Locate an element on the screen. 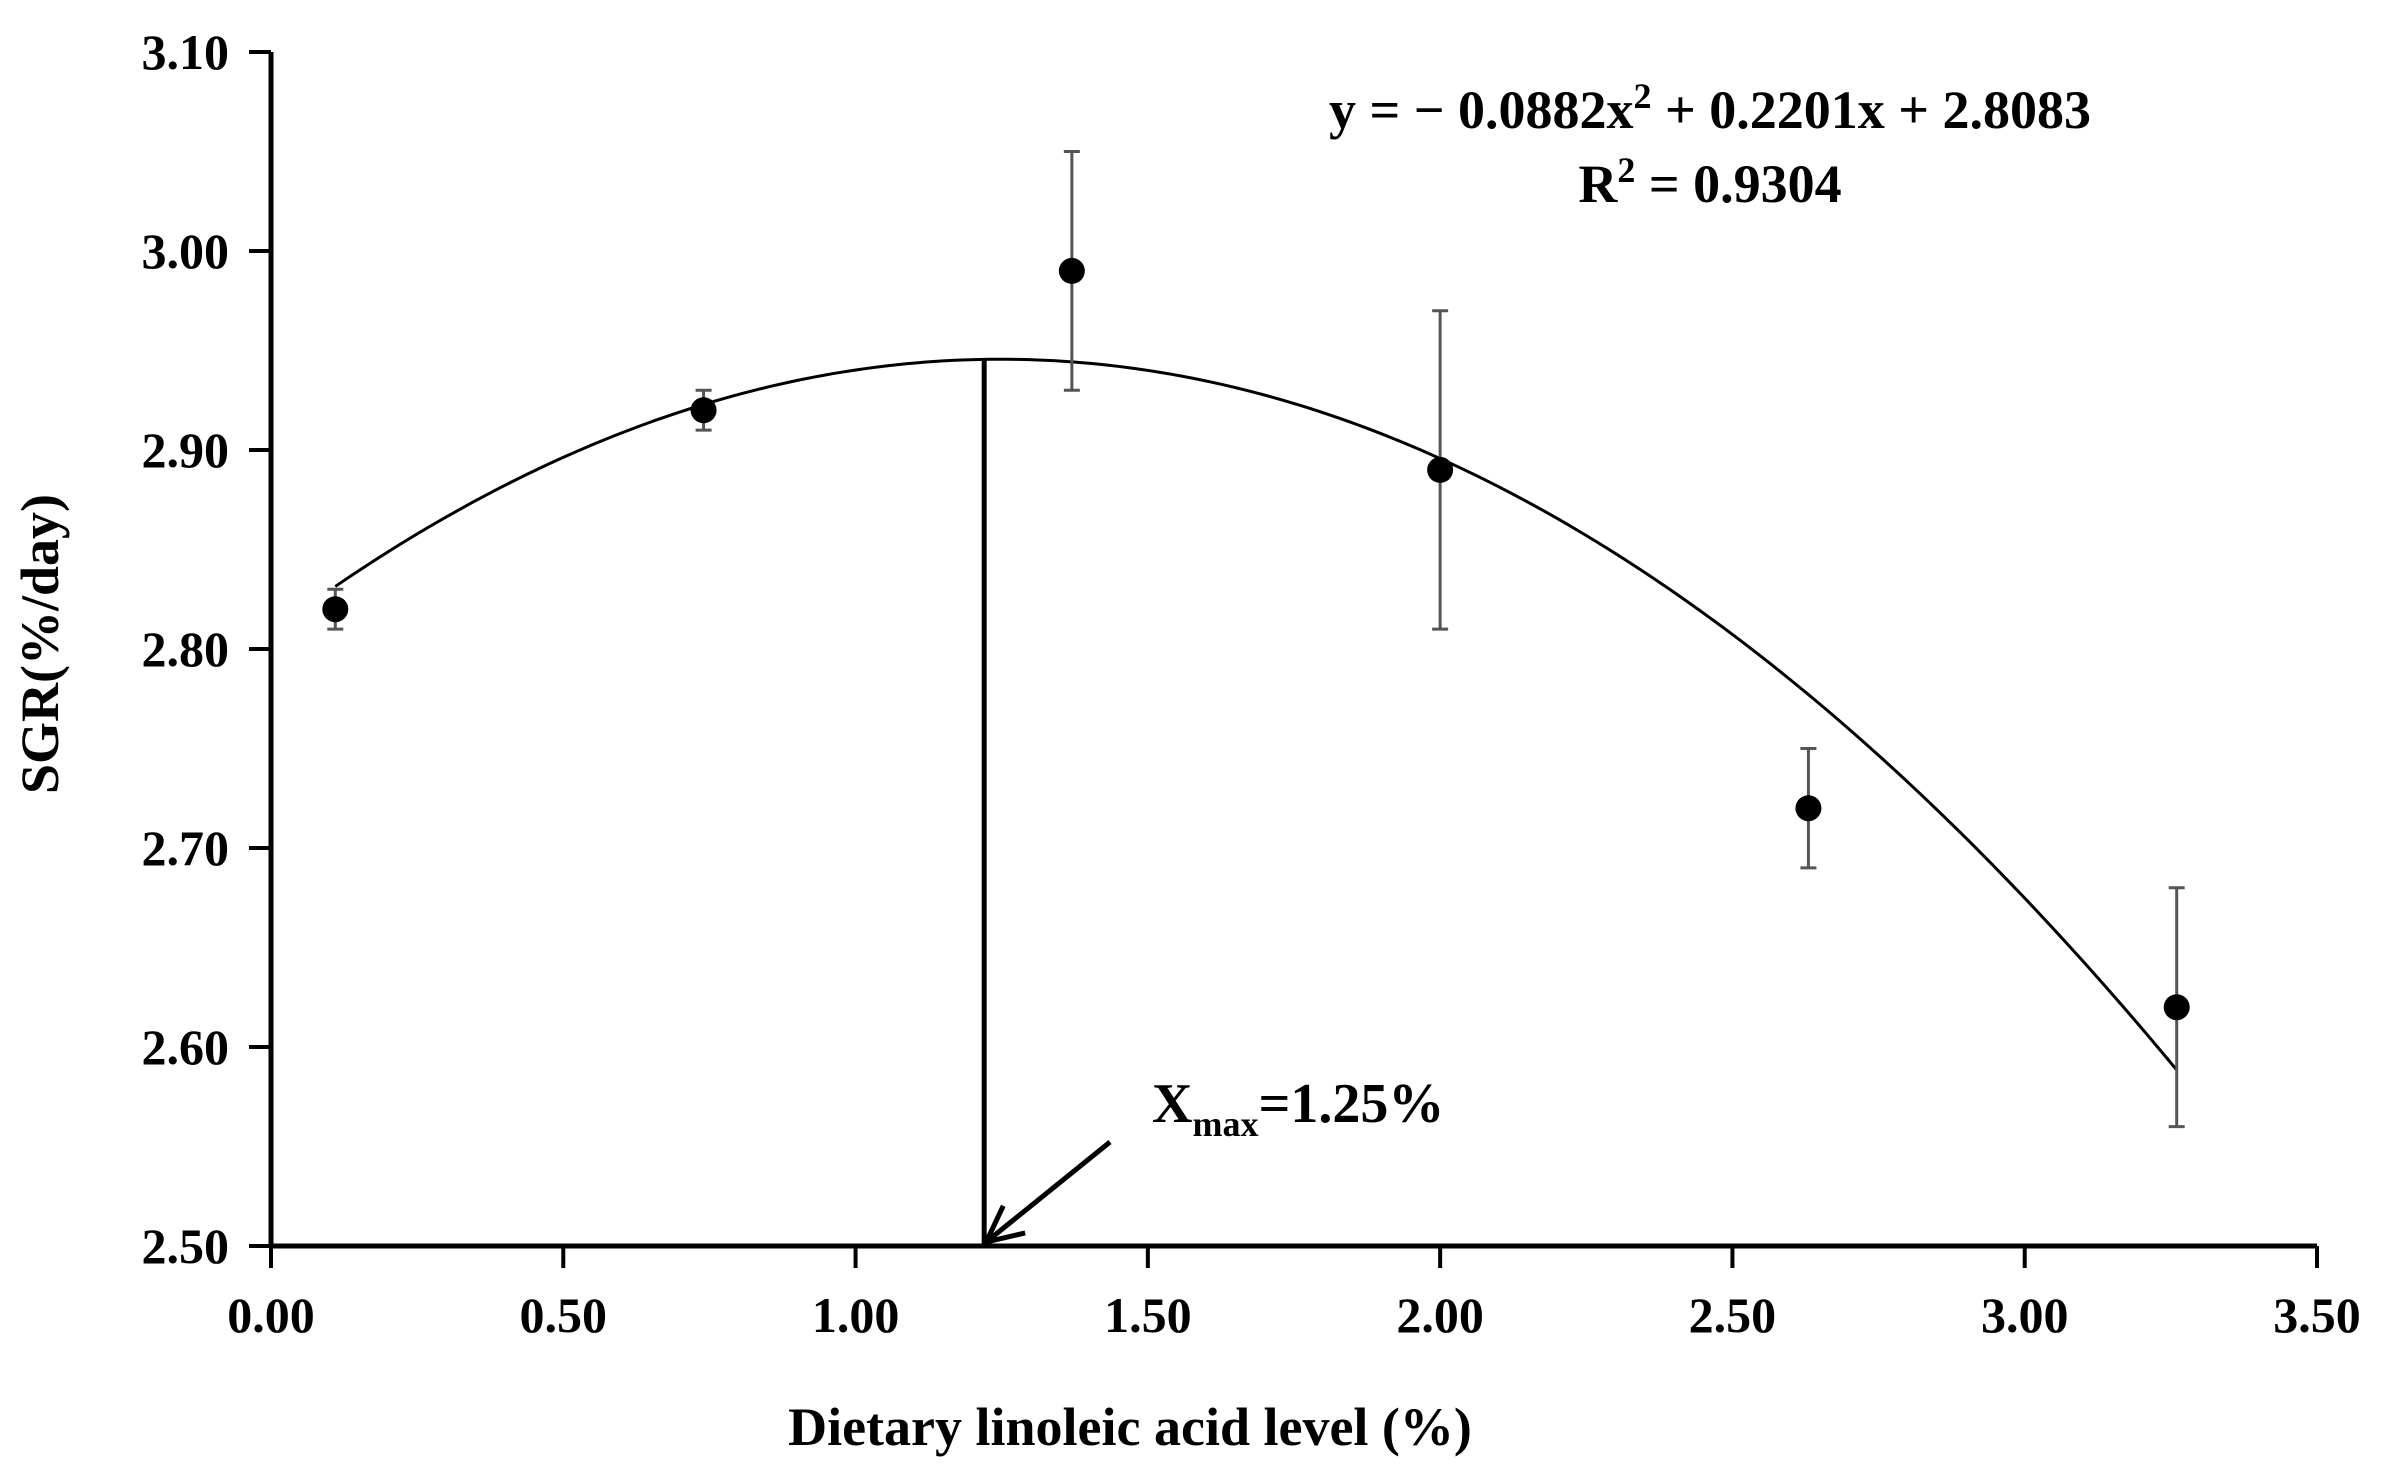 The width and height of the screenshot is (2388, 1472). y-axis-title: SGR(%/day) is located at coordinates (40, 644).